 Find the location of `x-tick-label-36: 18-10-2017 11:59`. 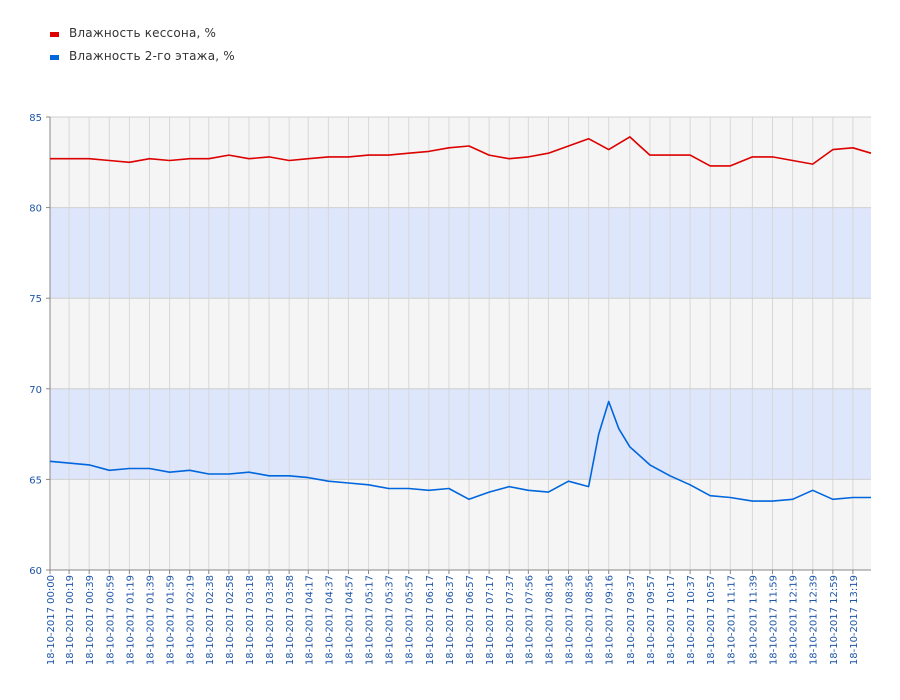

x-tick-label-36: 18-10-2017 11:59 is located at coordinates (774, 620).